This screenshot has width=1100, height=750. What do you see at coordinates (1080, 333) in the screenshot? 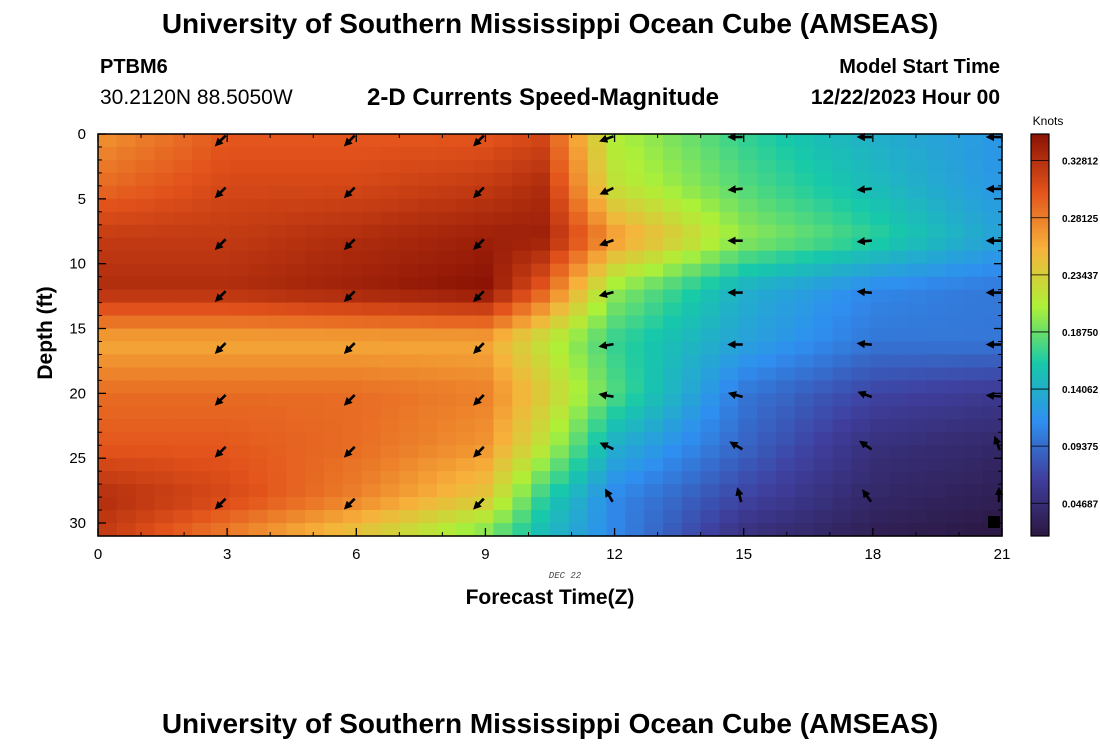
I see `colorbar-tick-label: 0.18750` at bounding box center [1080, 333].